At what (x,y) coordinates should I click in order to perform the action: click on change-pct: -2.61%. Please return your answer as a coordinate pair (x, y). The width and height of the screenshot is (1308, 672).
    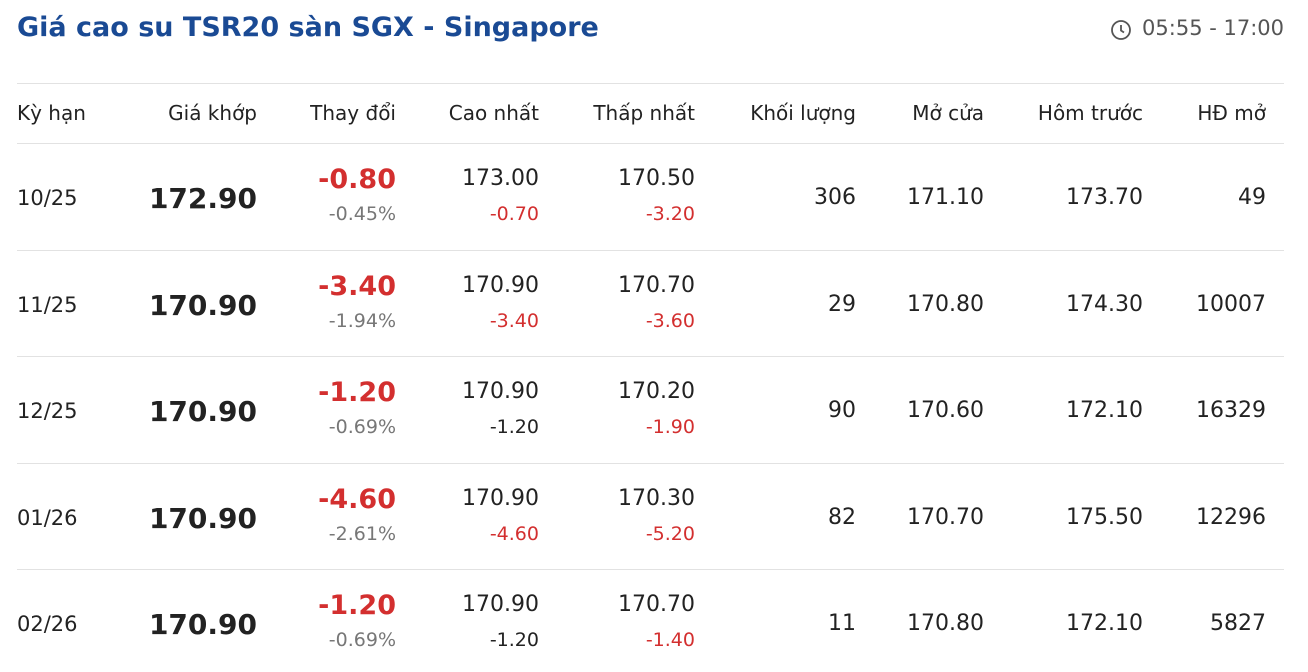
    Looking at the image, I should click on (362, 533).